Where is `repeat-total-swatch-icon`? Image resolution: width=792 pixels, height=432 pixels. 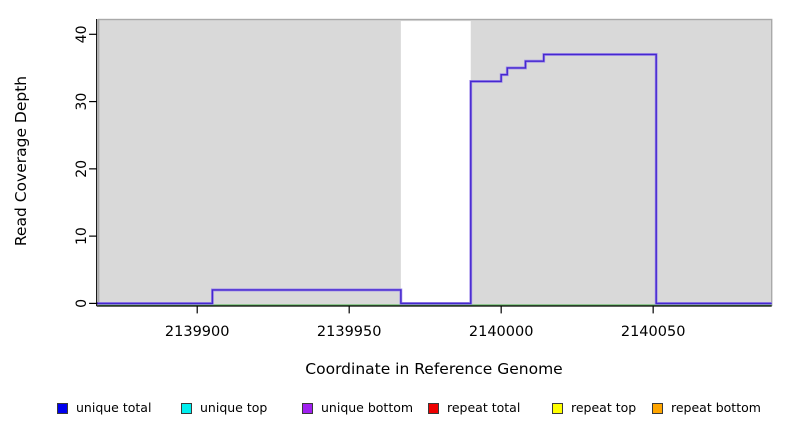 repeat-total-swatch-icon is located at coordinates (433, 408).